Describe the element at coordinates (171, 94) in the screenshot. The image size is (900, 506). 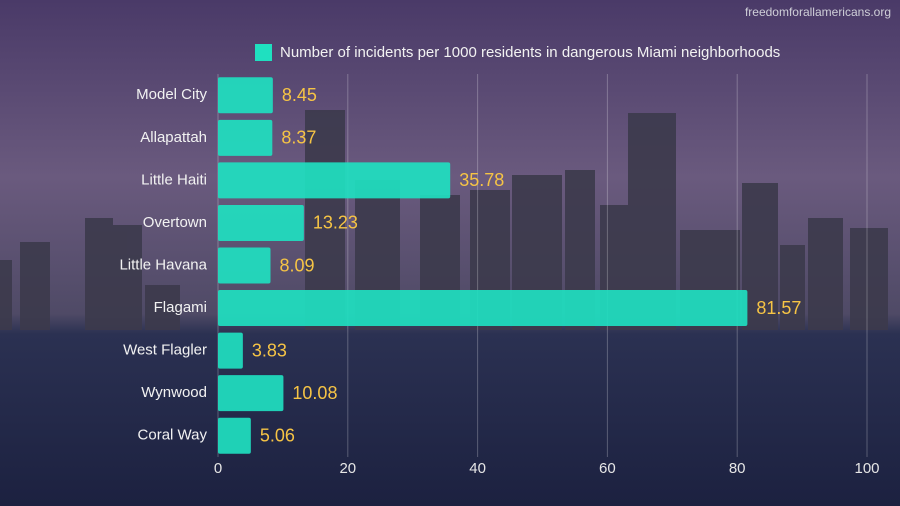
I see `y-tick-label: Model City` at that location.